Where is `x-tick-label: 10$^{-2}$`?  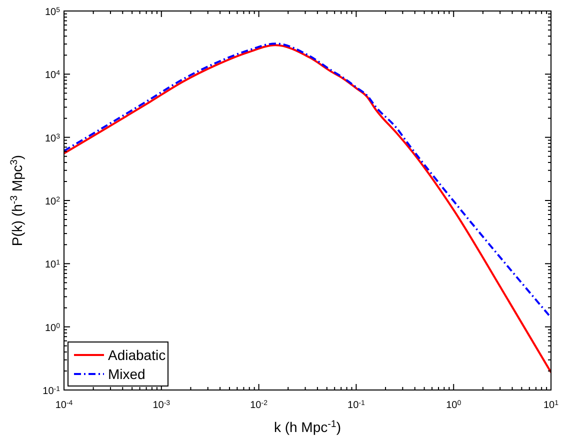 x-tick-label: 10$^{-2}$ is located at coordinates (259, 405).